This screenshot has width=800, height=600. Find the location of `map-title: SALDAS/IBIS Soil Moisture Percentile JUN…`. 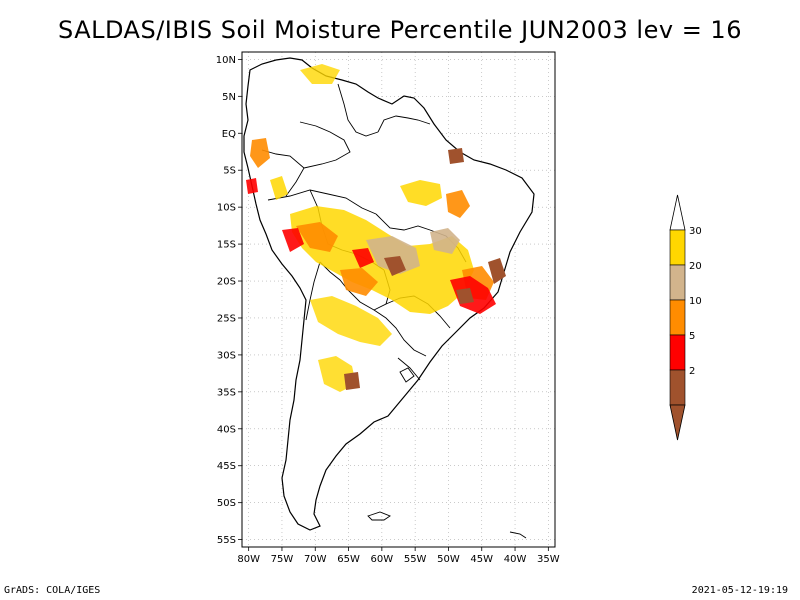

map-title: SALDAS/IBIS Soil Moisture Percentile JUN… is located at coordinates (400, 30).